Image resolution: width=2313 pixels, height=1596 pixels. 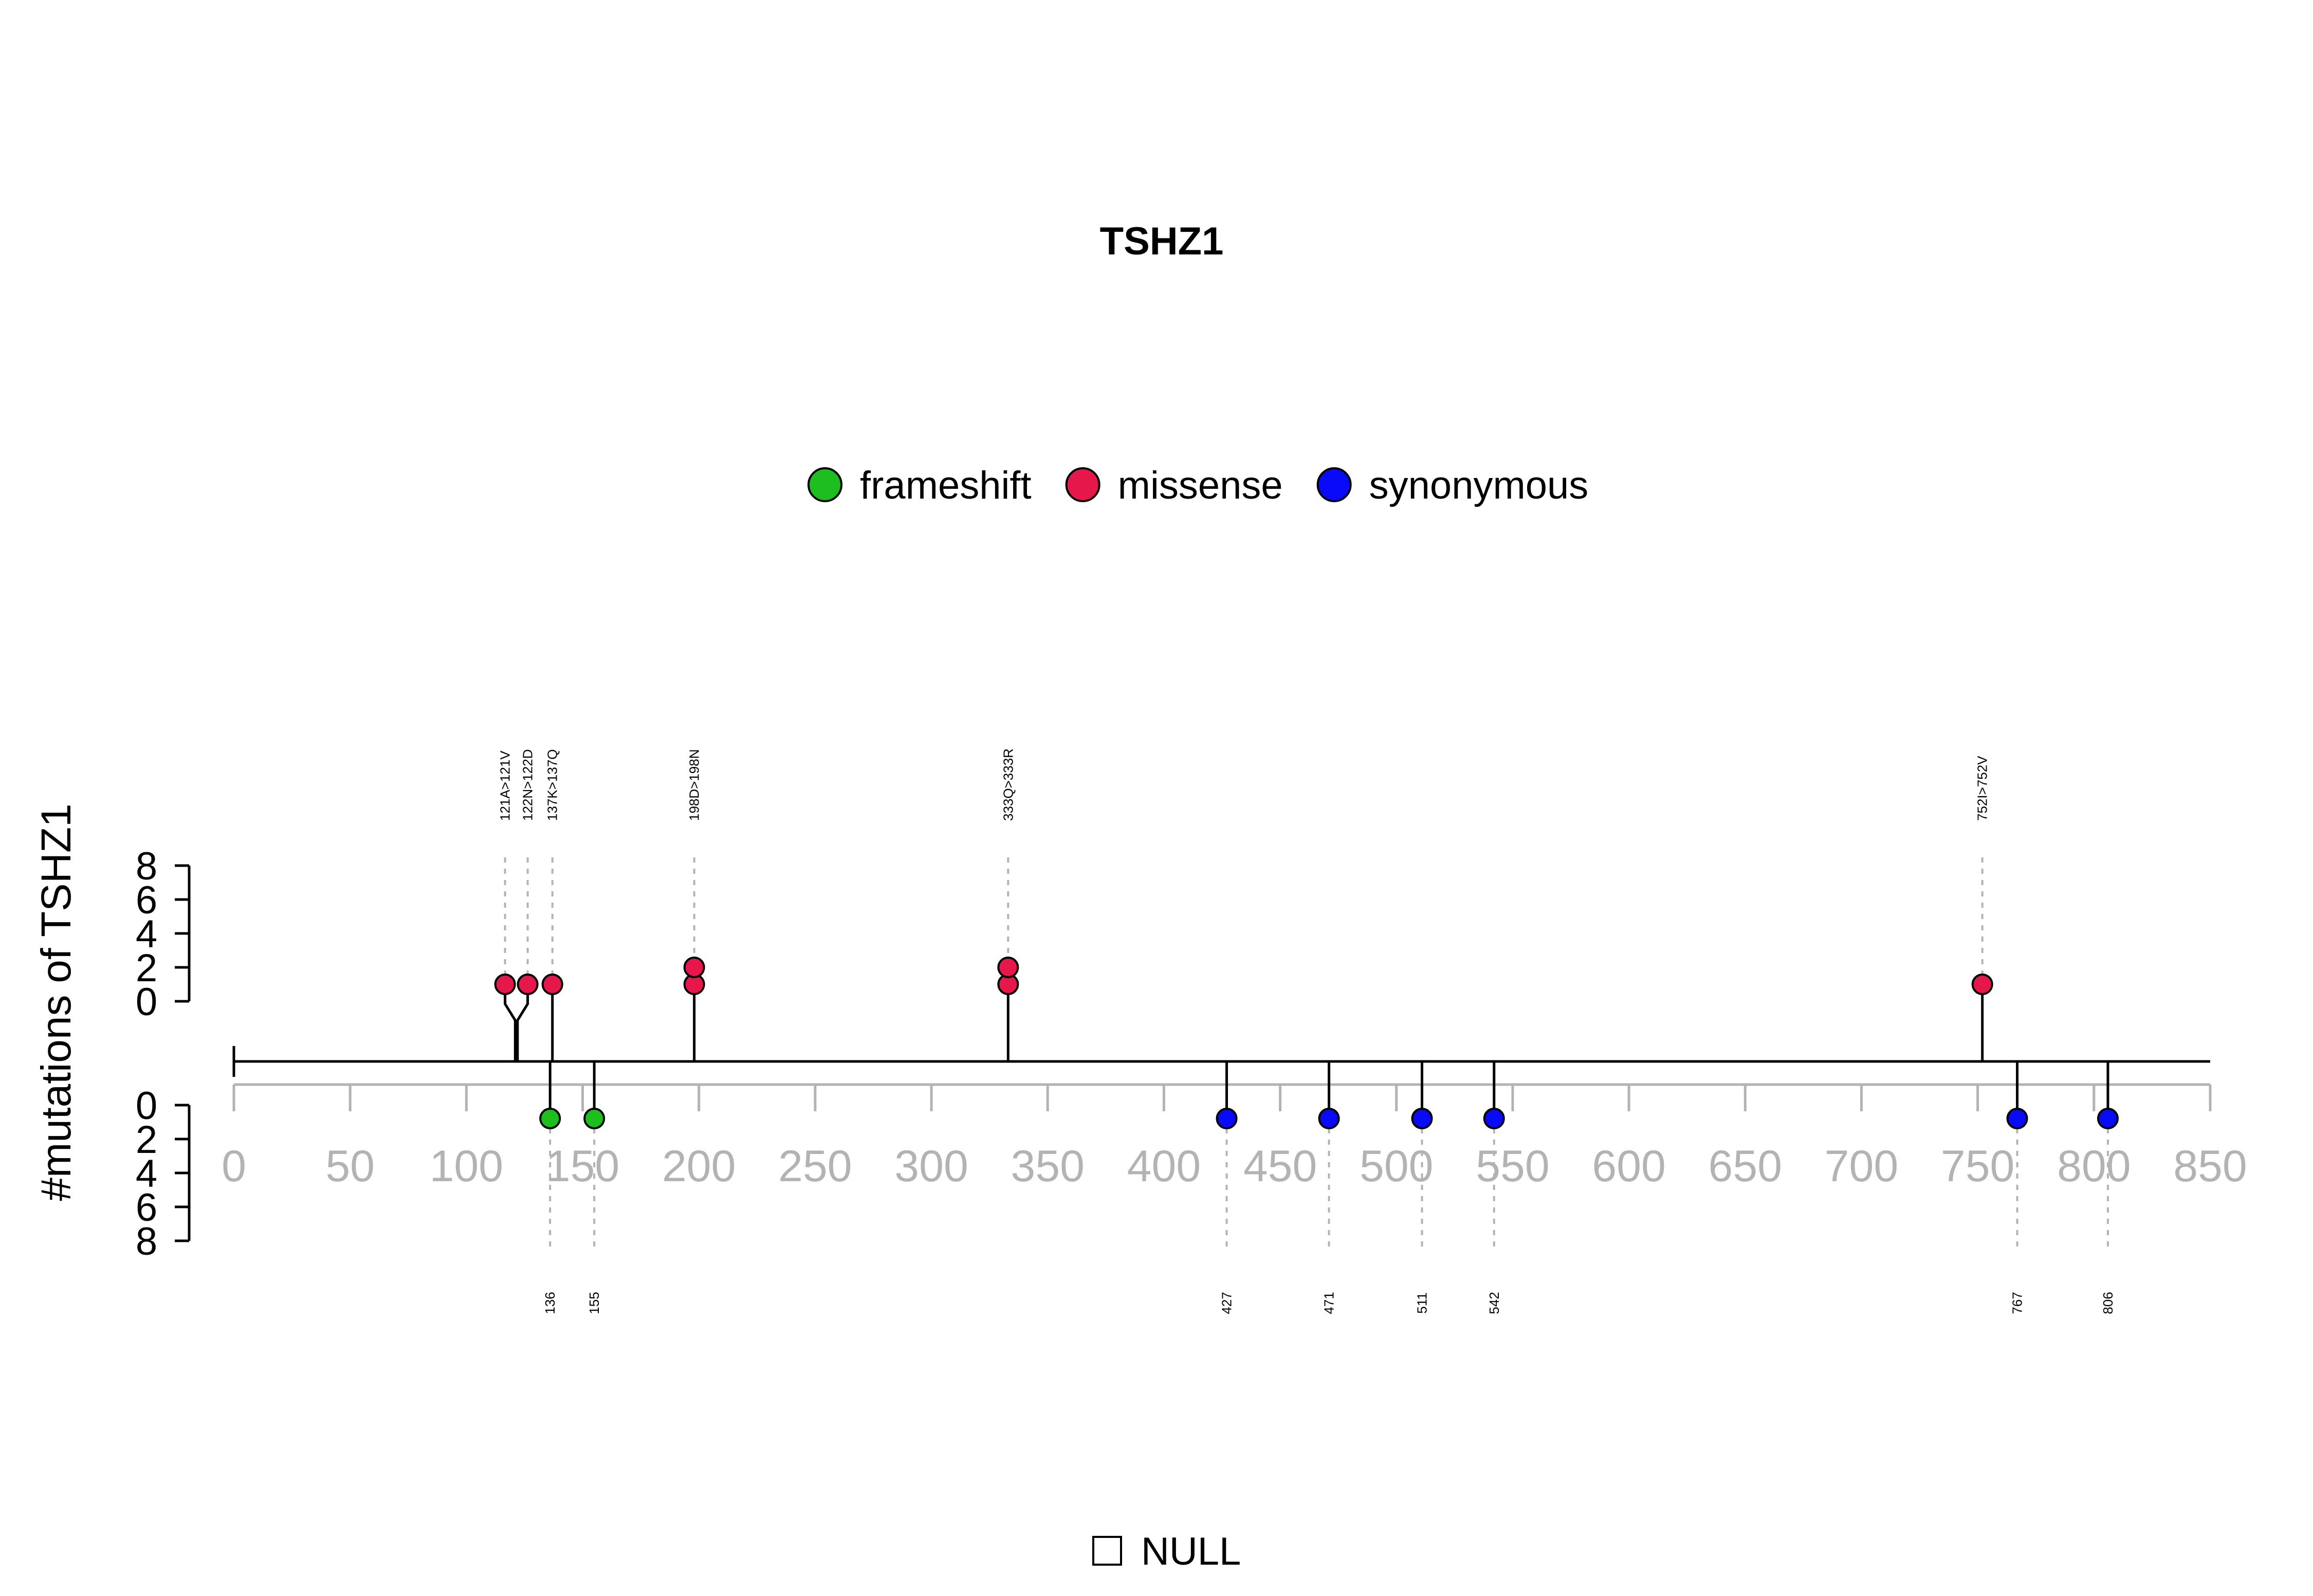 I want to click on x-tick-label: 650, so click(x=1746, y=1166).